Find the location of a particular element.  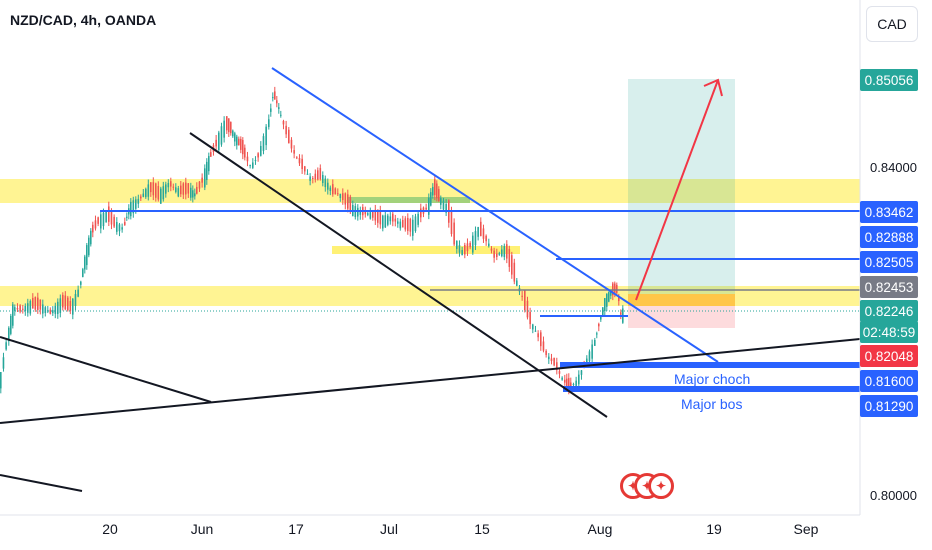

currency-button: CAD is located at coordinates (892, 24).